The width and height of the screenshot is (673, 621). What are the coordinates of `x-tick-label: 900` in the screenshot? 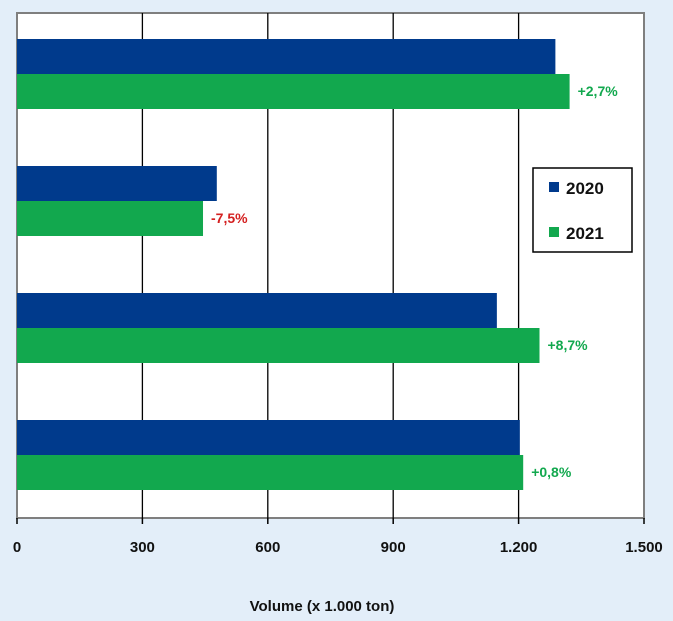 It's located at (393, 547).